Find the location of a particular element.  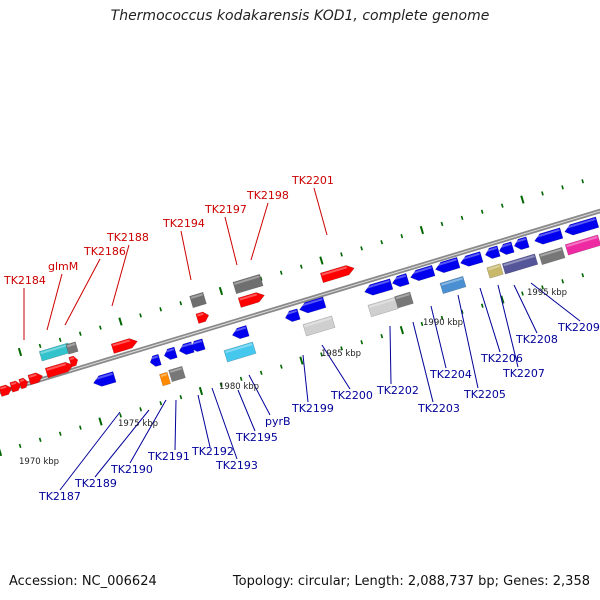

gene-label-tk2206: TK2206 is located at coordinates (501, 358).